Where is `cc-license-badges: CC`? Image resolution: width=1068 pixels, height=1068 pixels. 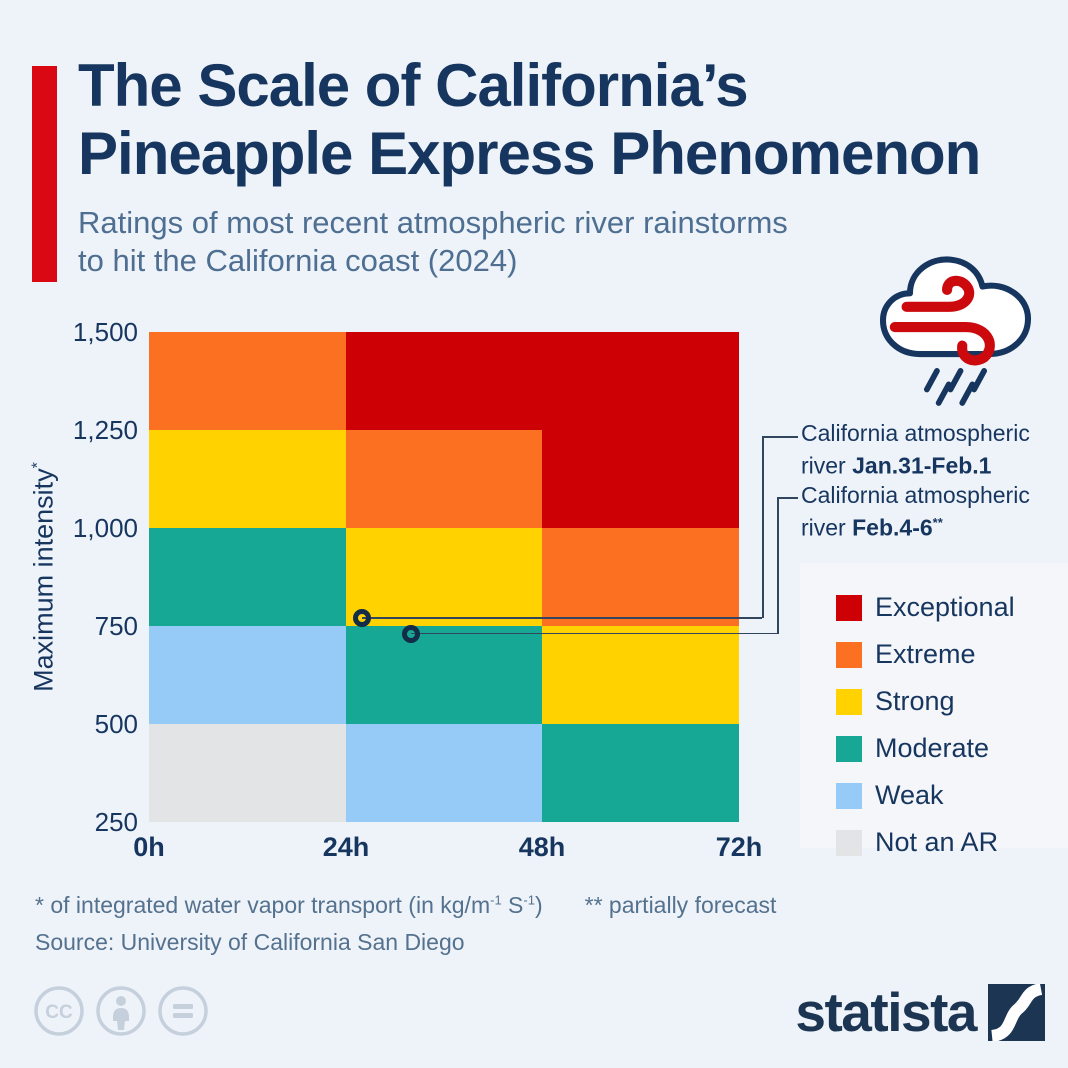 cc-license-badges: CC is located at coordinates (121, 1011).